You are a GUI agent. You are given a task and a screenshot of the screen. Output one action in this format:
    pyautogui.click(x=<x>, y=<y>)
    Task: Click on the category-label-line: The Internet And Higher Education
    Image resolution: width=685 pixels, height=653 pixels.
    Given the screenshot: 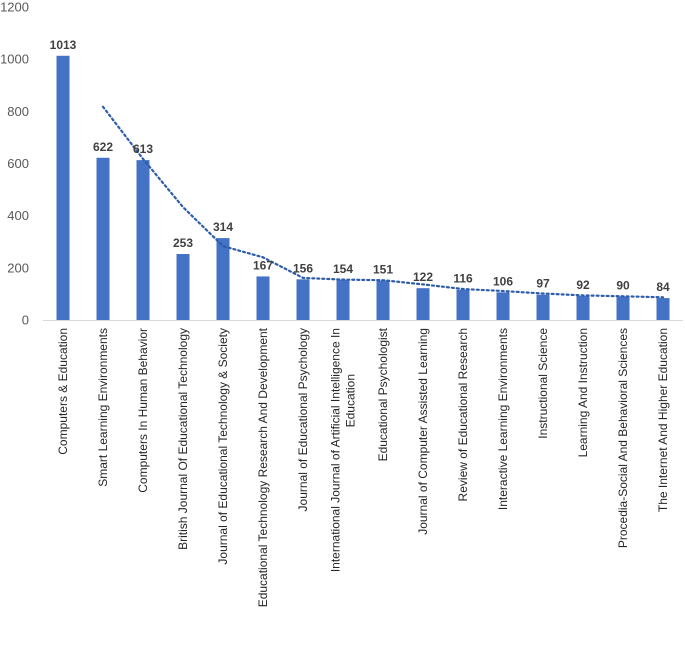 What is the action you would take?
    pyautogui.click(x=663, y=420)
    